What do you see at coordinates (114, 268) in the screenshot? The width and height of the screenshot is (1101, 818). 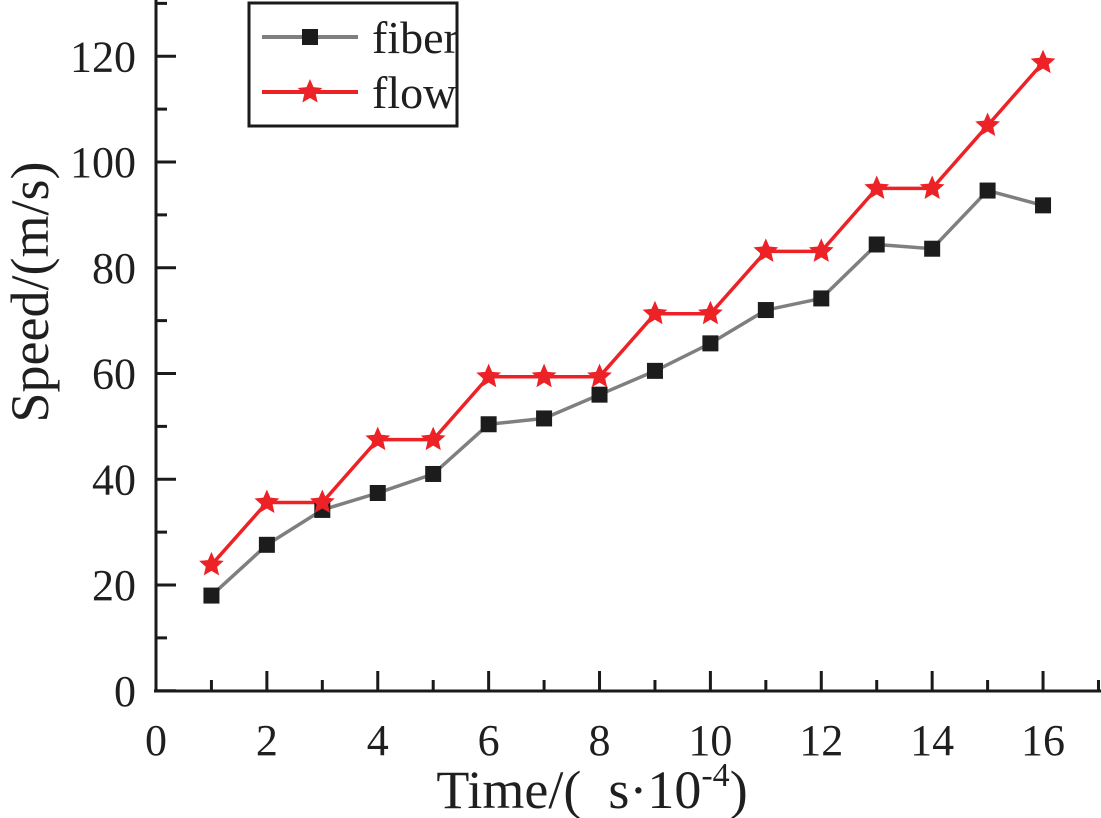 I see `y-tick-label: 80` at bounding box center [114, 268].